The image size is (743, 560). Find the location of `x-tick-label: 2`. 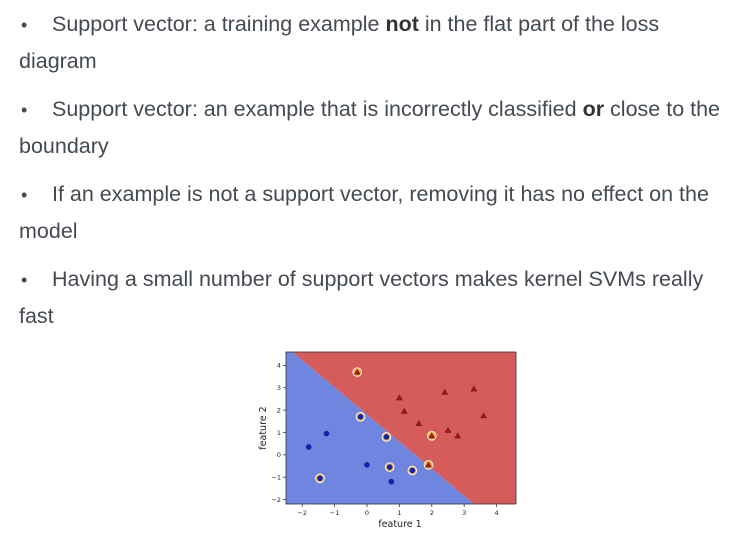

x-tick-label: 2 is located at coordinates (432, 513).